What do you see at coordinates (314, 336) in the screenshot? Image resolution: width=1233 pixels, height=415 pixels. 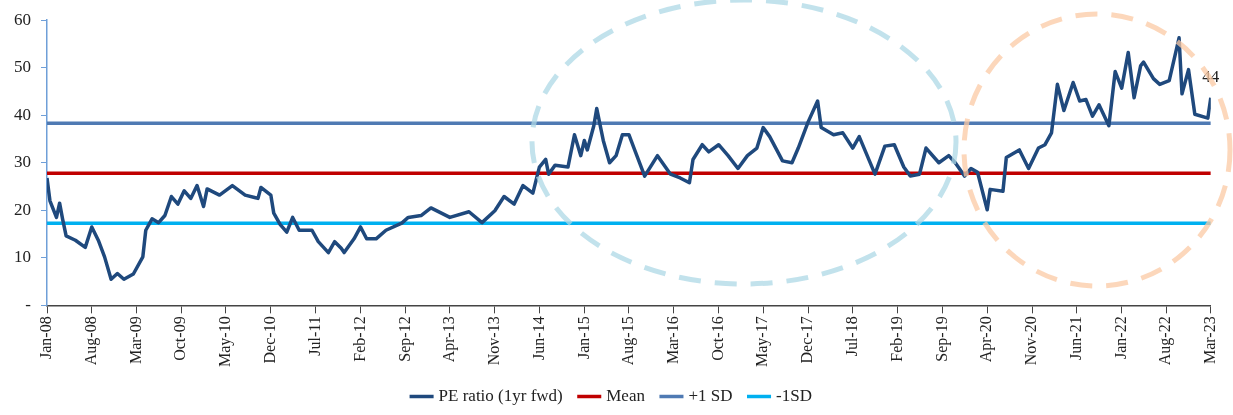 I see `x-tick-label: Jul-11` at bounding box center [314, 336].